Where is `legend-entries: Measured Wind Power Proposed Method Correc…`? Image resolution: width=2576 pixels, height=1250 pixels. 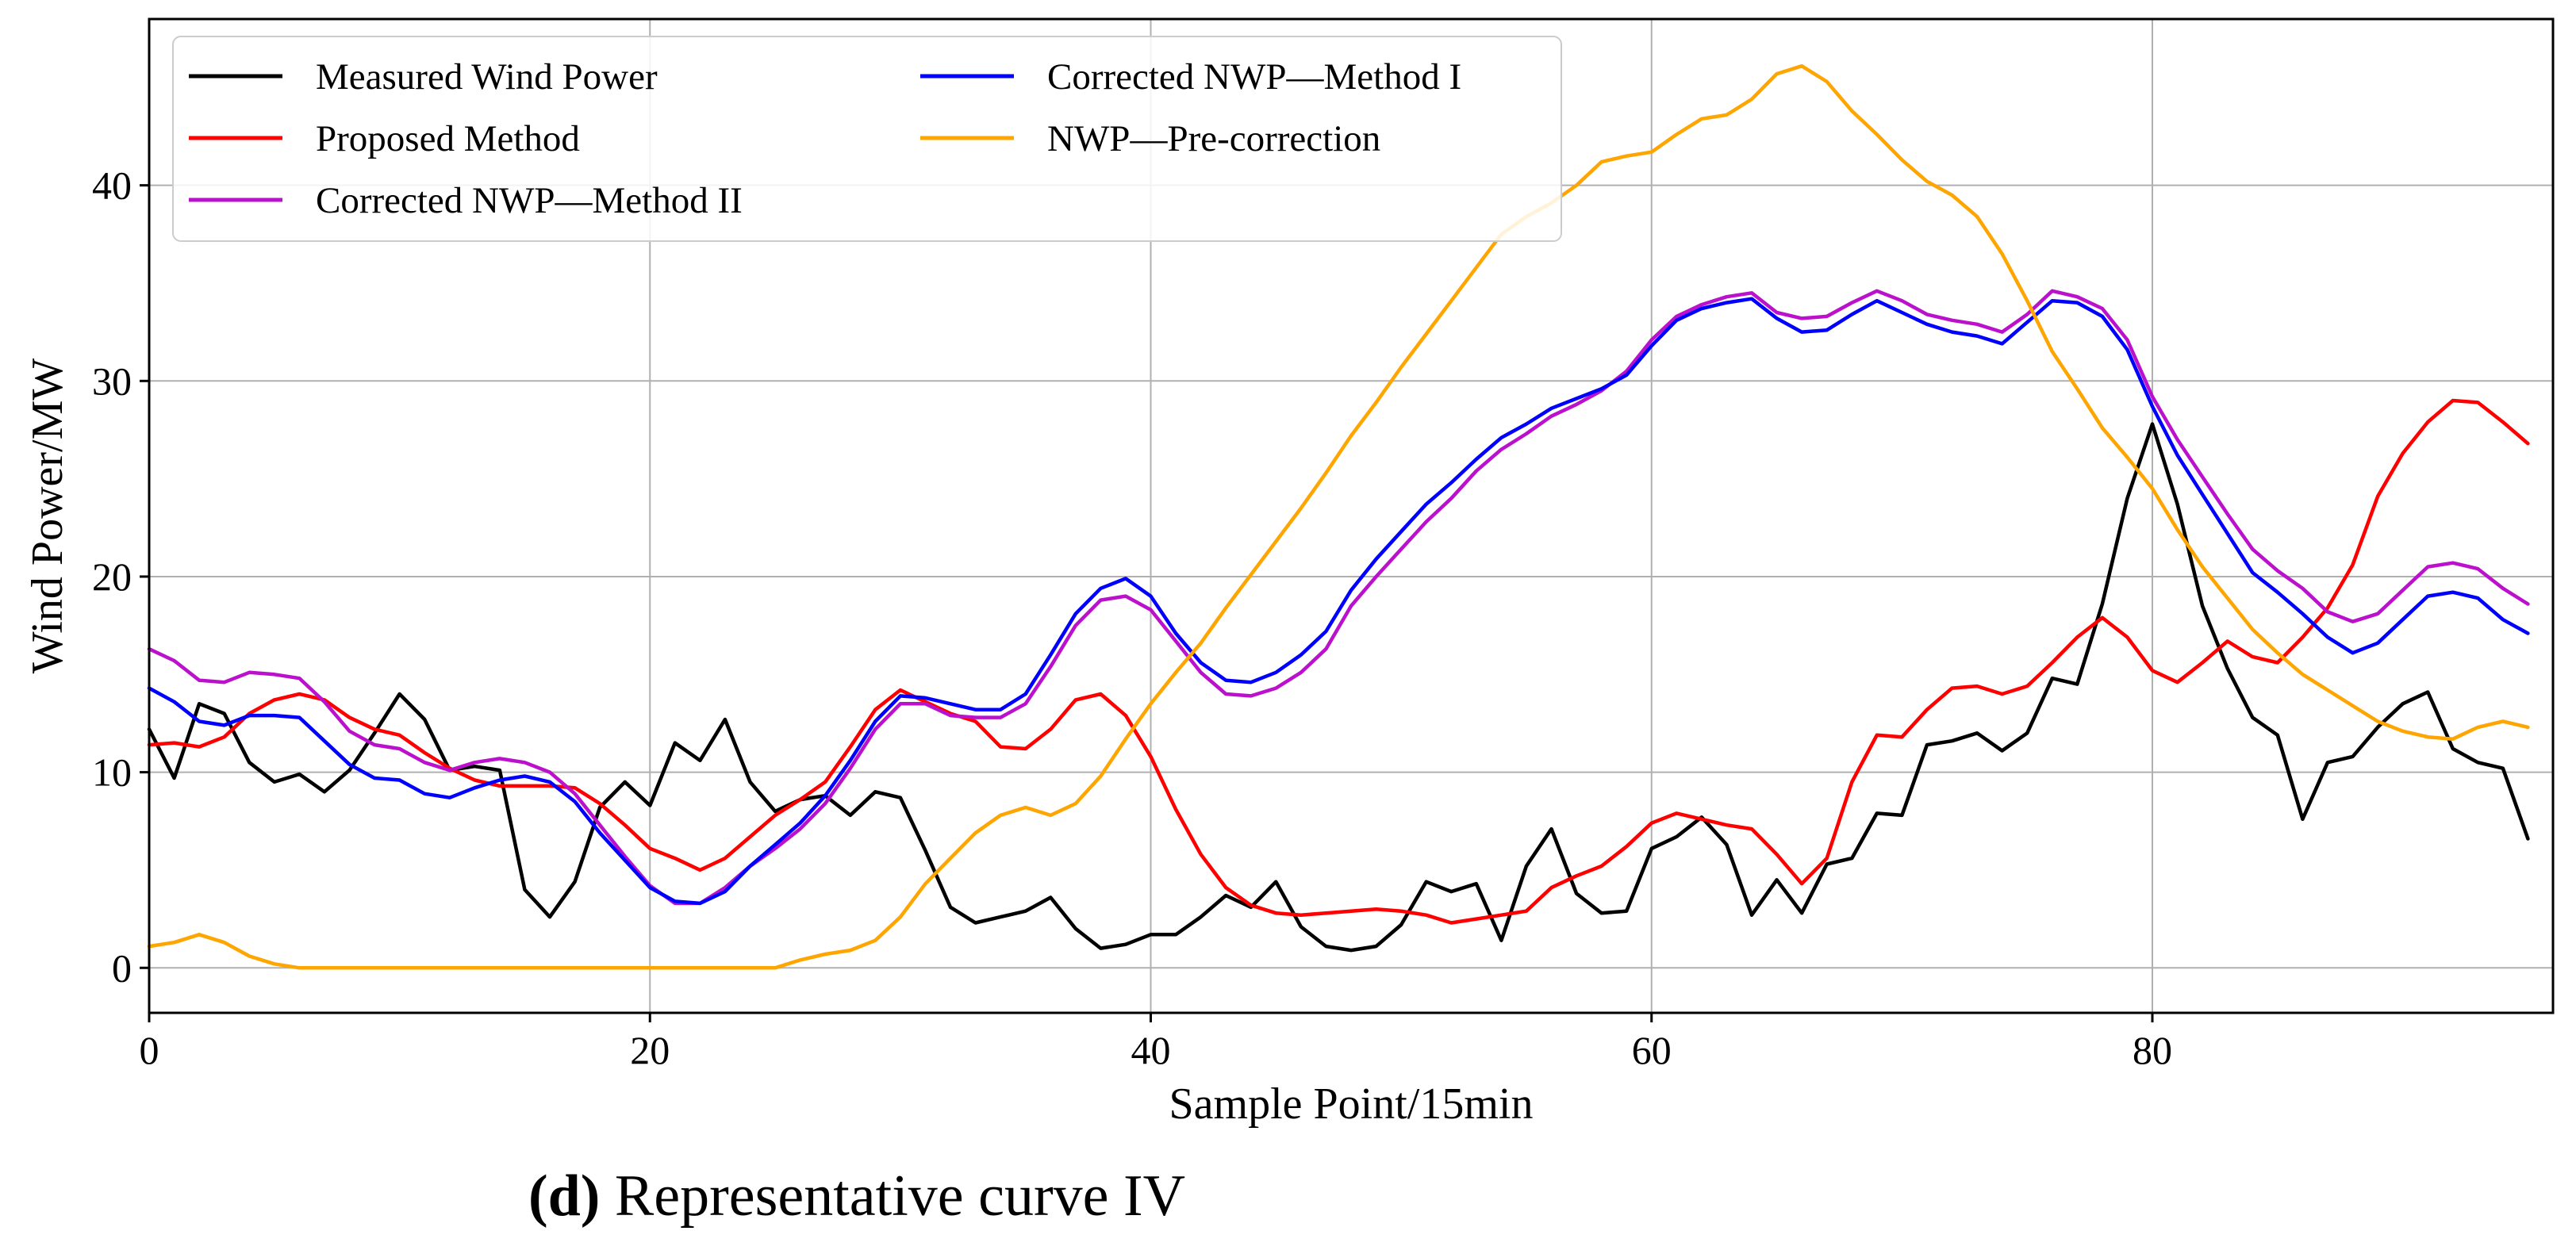 legend-entries: Measured Wind Power Proposed Method Correc… is located at coordinates (825, 138).